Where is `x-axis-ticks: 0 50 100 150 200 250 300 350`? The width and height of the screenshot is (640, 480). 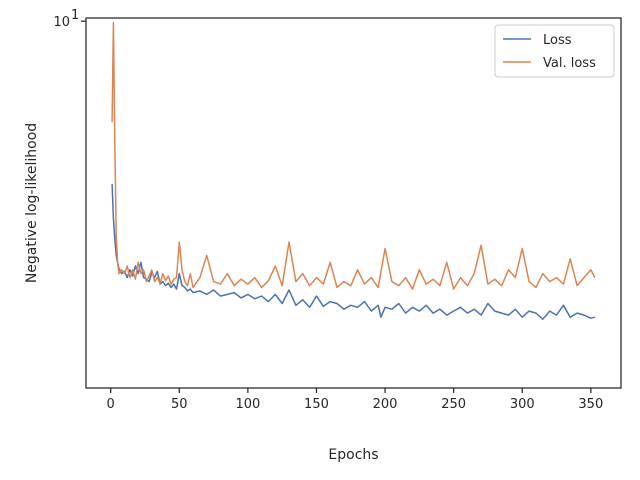 x-axis-ticks: 0 50 100 150 200 250 300 350 is located at coordinates (355, 400).